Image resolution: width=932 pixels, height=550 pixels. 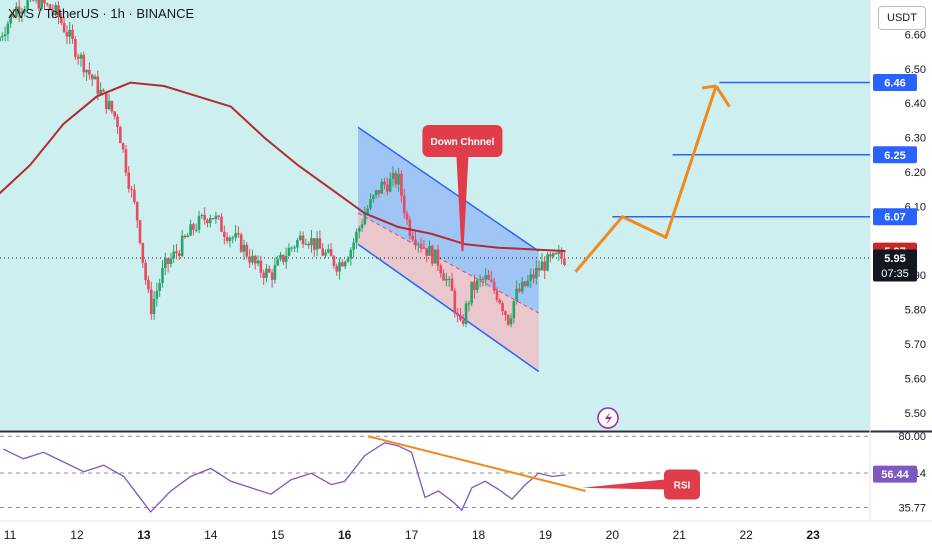 What do you see at coordinates (895, 474) in the screenshot?
I see `rsi-value-label` at bounding box center [895, 474].